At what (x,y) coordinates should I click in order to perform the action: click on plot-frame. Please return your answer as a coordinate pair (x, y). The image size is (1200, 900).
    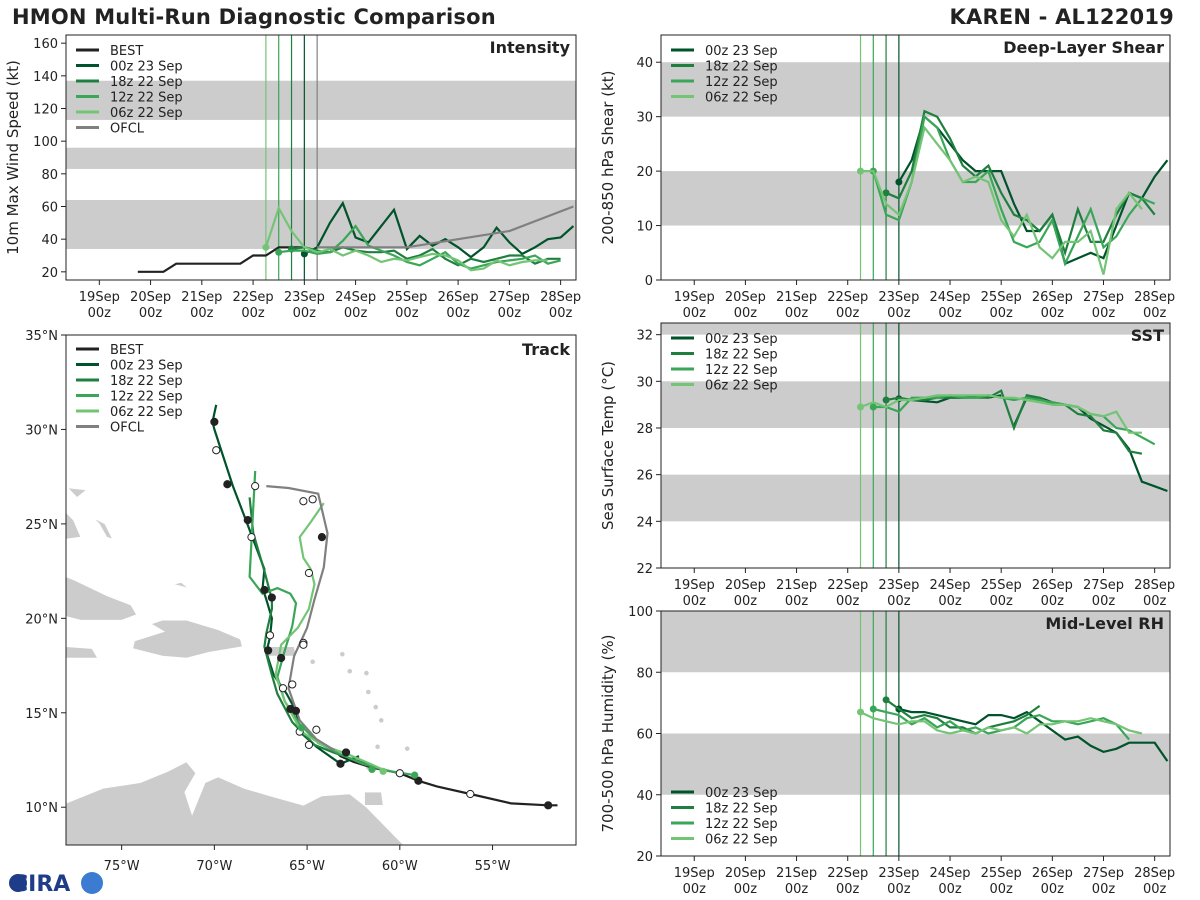
    Looking at the image, I should click on (915, 445).